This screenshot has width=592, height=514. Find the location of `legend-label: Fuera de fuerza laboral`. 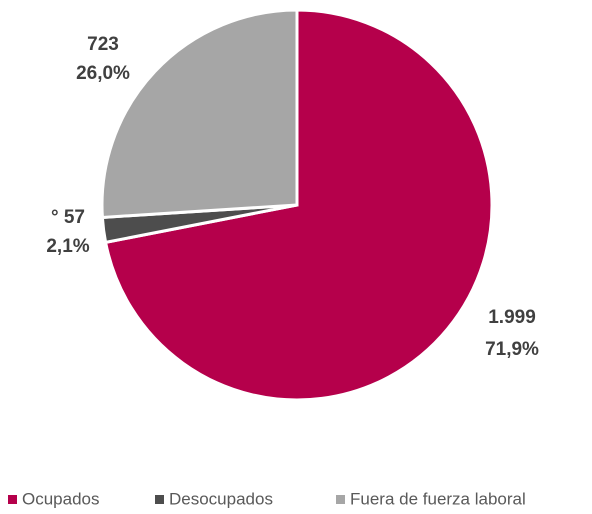

legend-label: Fuera de fuerza laboral is located at coordinates (438, 498).